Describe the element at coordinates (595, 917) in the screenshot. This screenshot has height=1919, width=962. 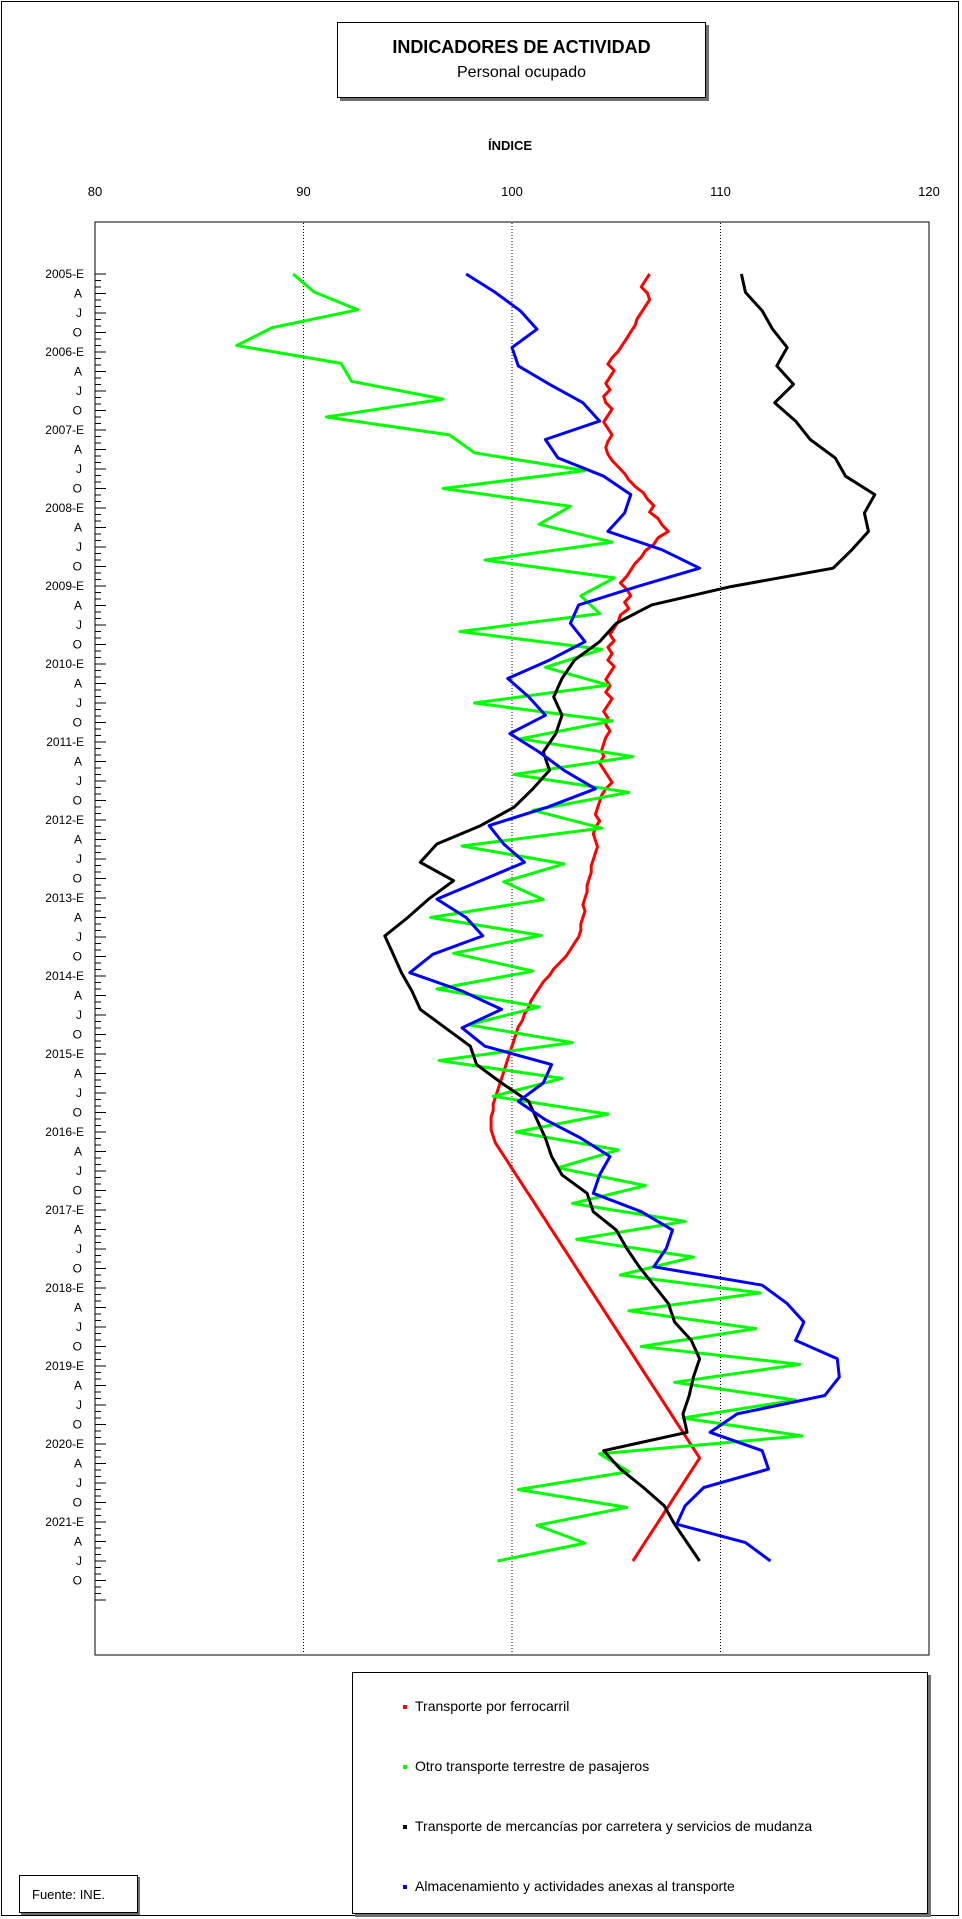
I see `series-line` at that location.